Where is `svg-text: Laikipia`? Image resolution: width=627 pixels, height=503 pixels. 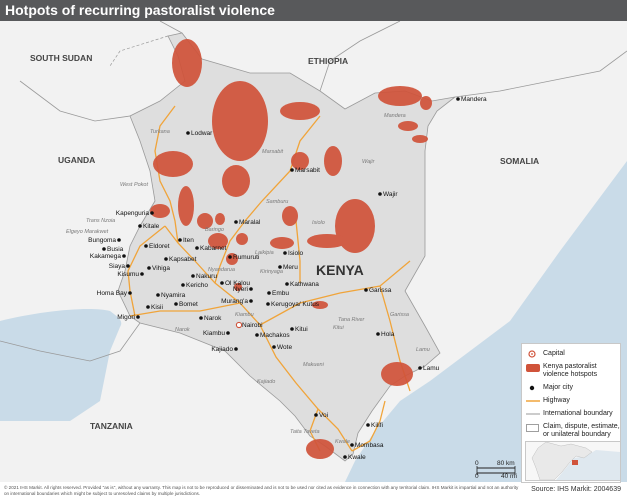 svg-text: Laikipia is located at coordinates (264, 253).